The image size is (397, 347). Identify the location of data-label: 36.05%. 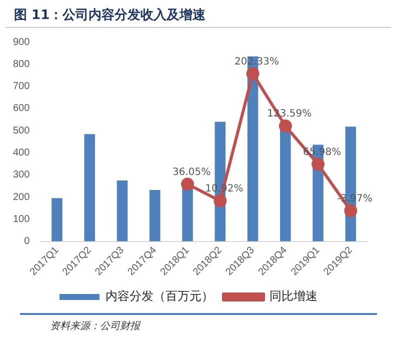
(191, 172).